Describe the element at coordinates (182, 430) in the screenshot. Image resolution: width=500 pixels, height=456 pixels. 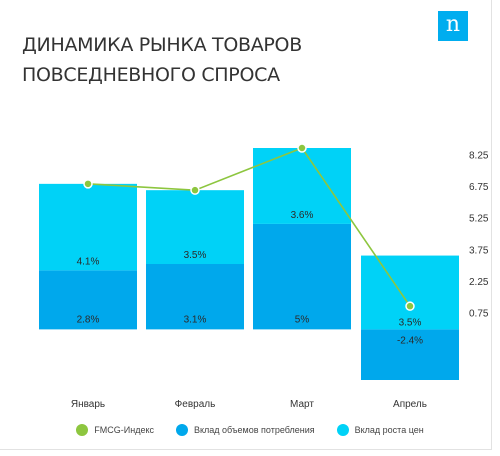
I see `legend-swatch-volume` at that location.